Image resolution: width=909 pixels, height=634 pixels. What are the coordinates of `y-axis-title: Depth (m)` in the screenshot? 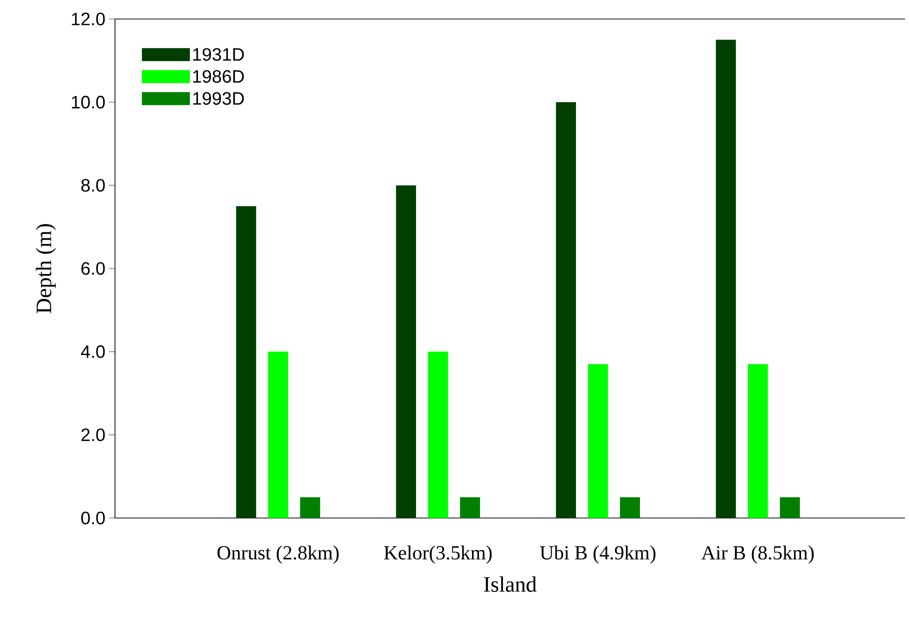 It's located at (46, 269).